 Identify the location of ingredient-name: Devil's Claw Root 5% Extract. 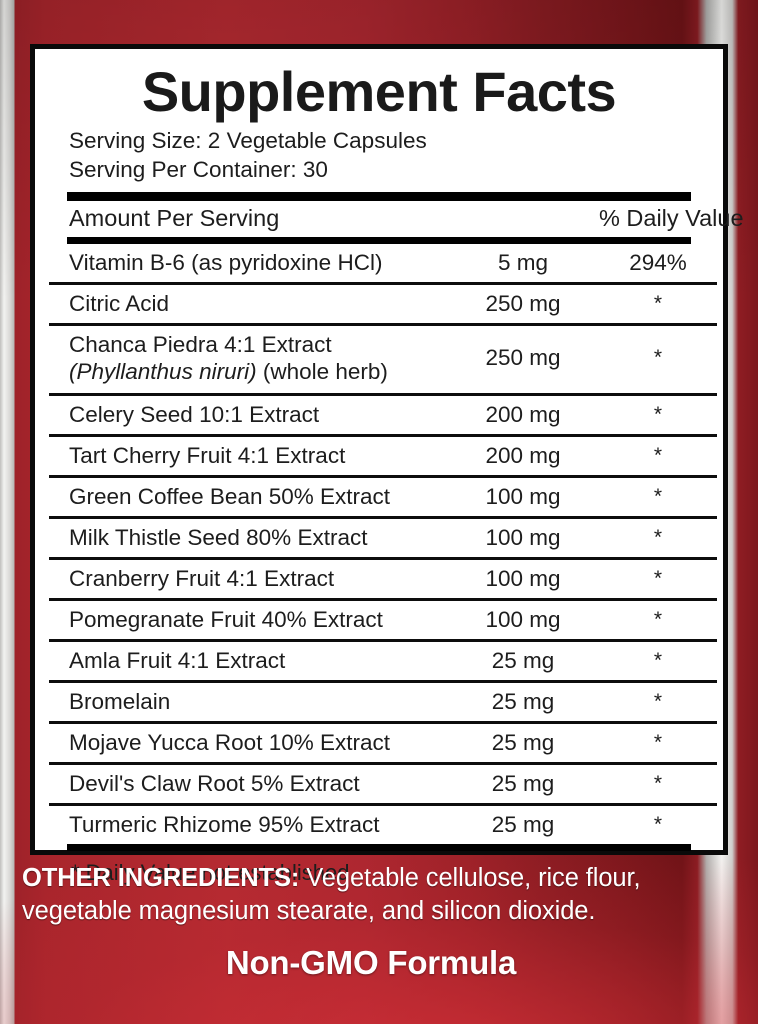
(214, 784).